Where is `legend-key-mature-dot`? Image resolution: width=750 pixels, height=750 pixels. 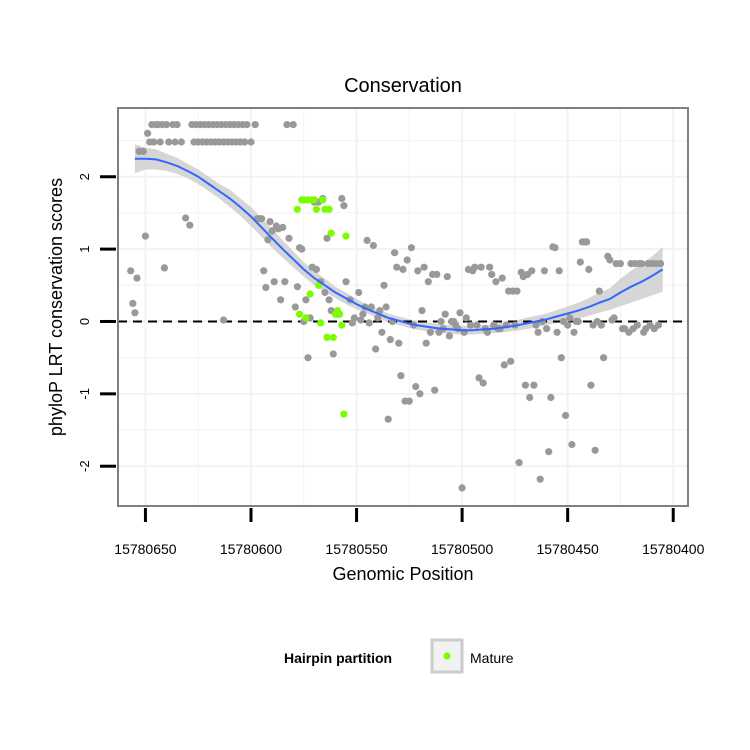 legend-key-mature-dot is located at coordinates (447, 656).